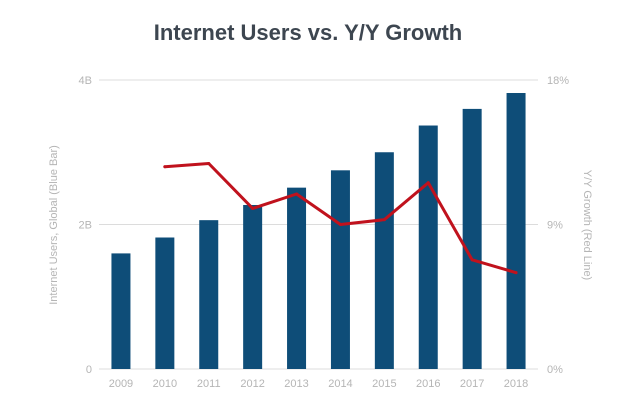 The image size is (641, 411). I want to click on bar-2014, so click(340, 269).